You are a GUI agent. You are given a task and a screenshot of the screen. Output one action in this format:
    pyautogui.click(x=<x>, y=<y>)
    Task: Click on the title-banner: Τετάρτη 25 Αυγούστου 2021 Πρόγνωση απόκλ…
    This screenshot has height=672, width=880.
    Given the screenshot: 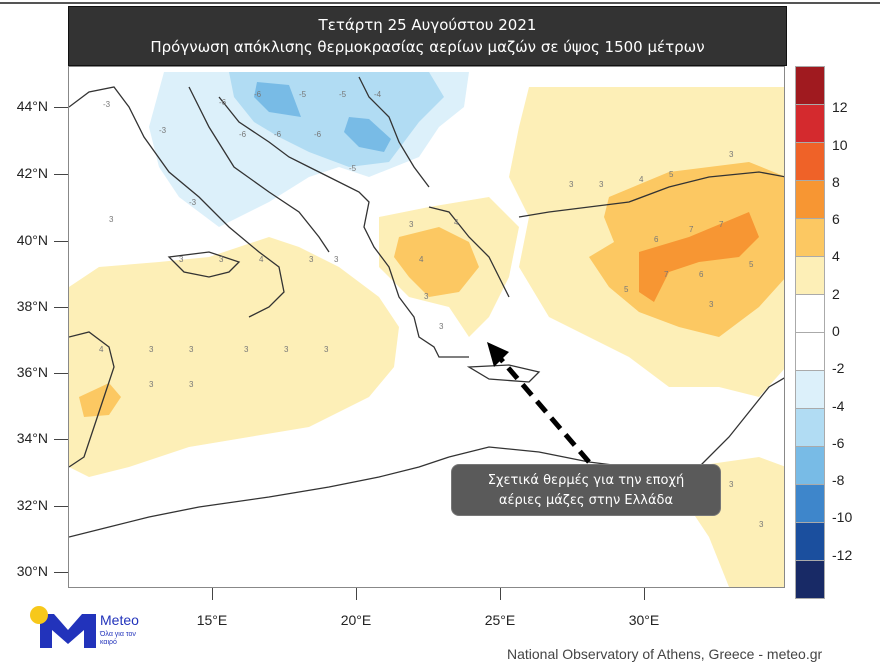 What is the action you would take?
    pyautogui.click(x=427, y=36)
    